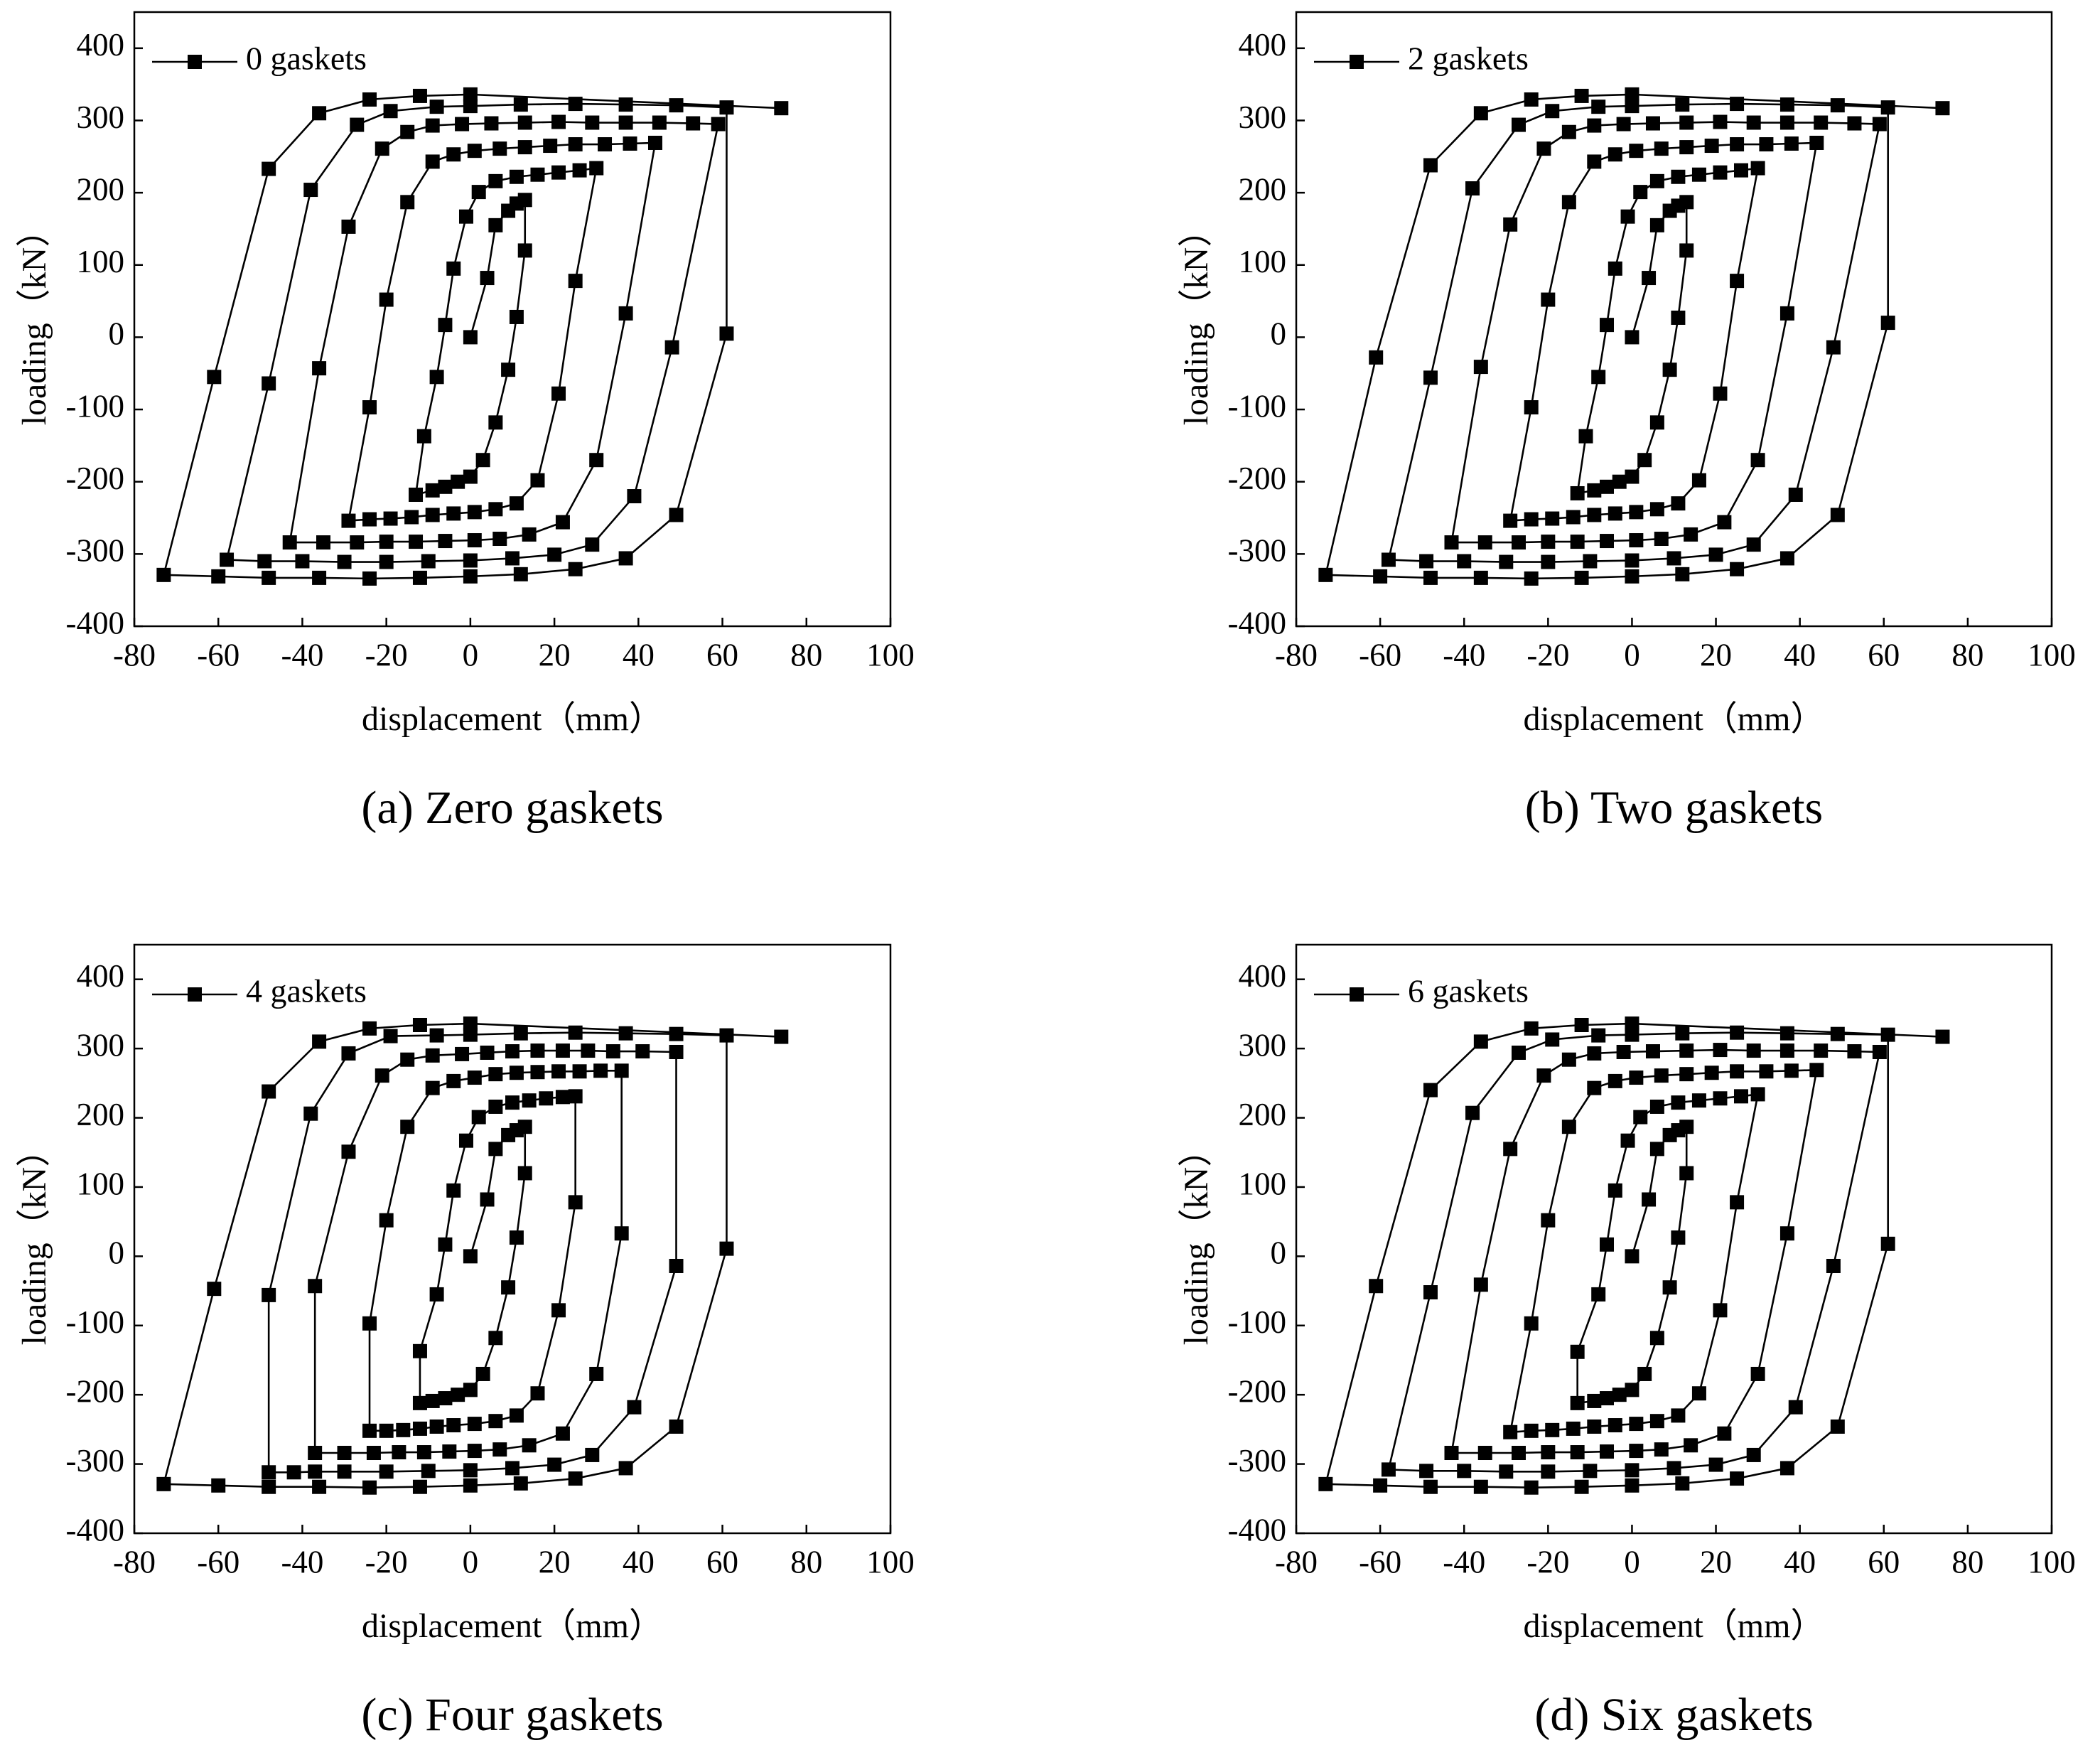 The height and width of the screenshot is (1760, 2100). What do you see at coordinates (135, 654) in the screenshot?
I see `x-tick-label: -80` at bounding box center [135, 654].